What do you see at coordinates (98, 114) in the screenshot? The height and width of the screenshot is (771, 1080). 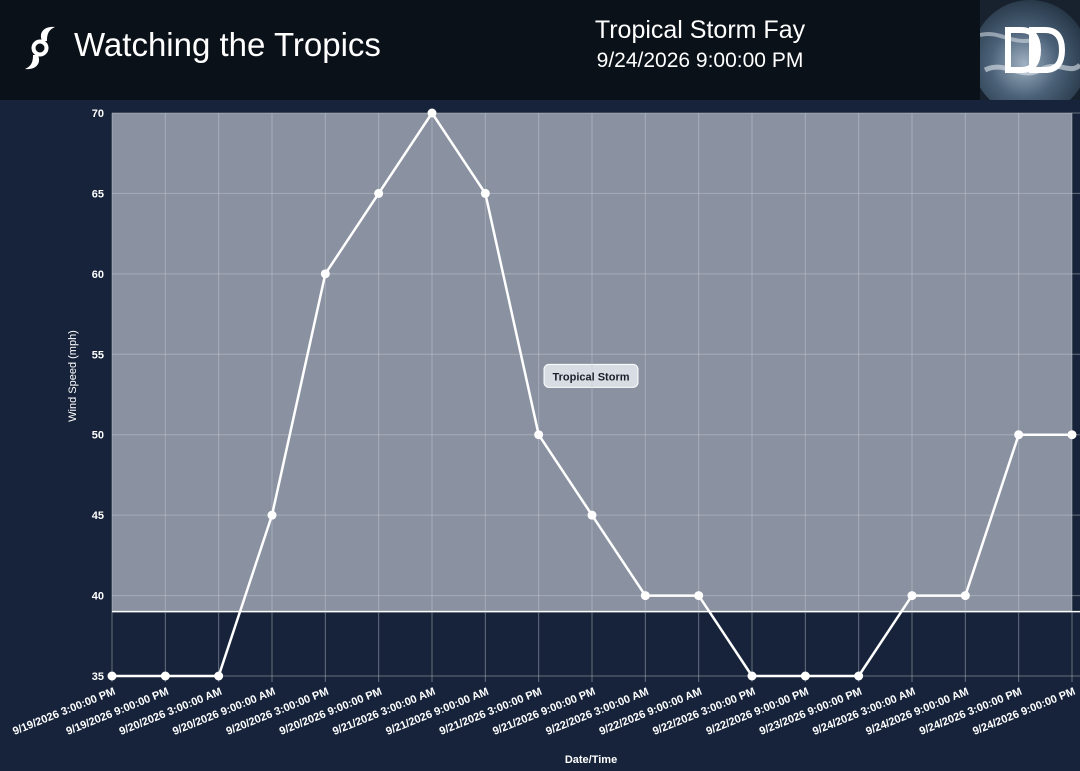 I see `y-tick-label: 70` at bounding box center [98, 114].